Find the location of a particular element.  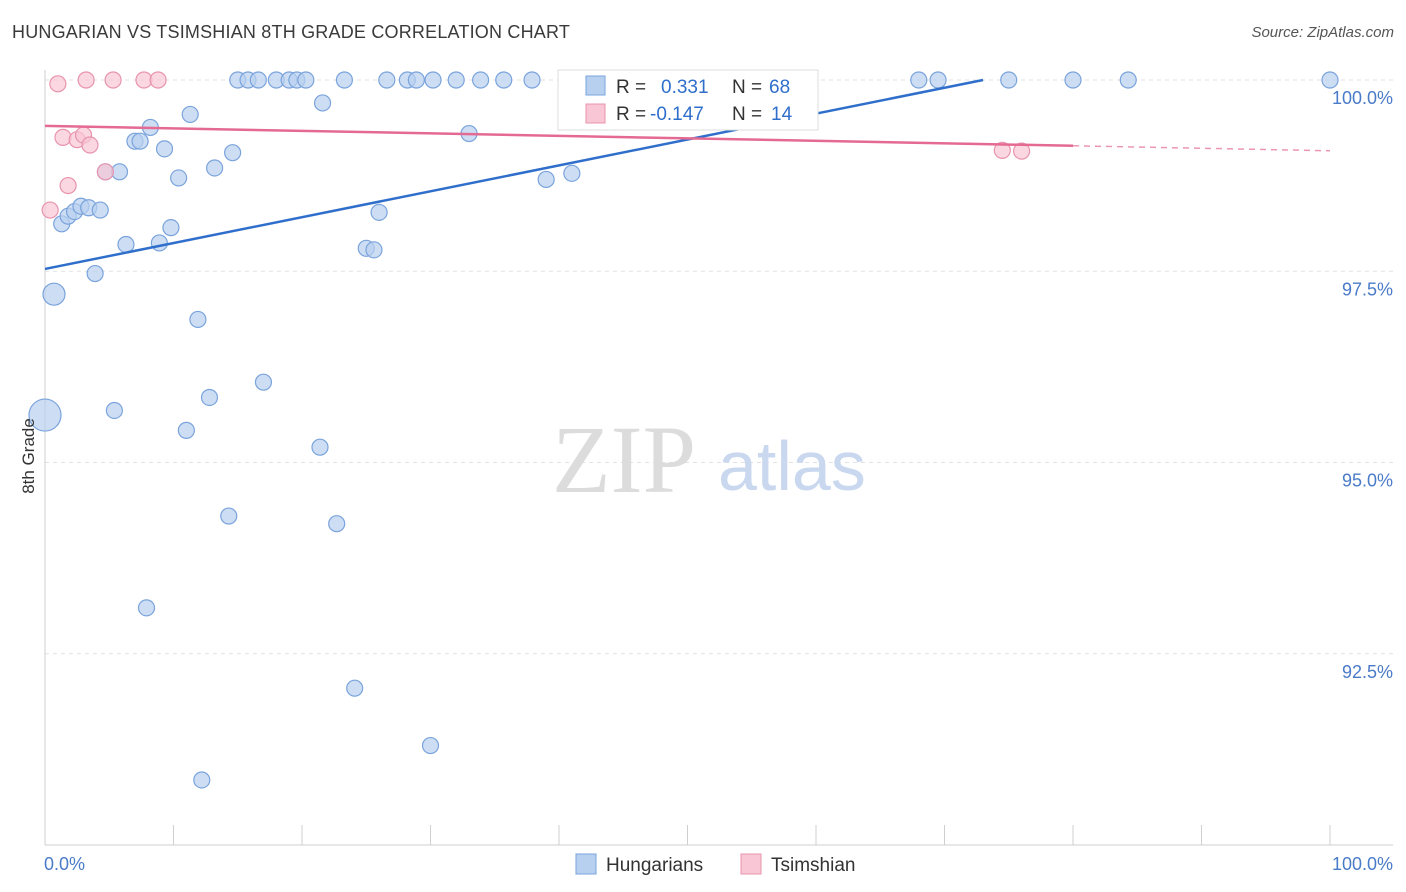

stats-r-label-2: R = is located at coordinates (631, 114).